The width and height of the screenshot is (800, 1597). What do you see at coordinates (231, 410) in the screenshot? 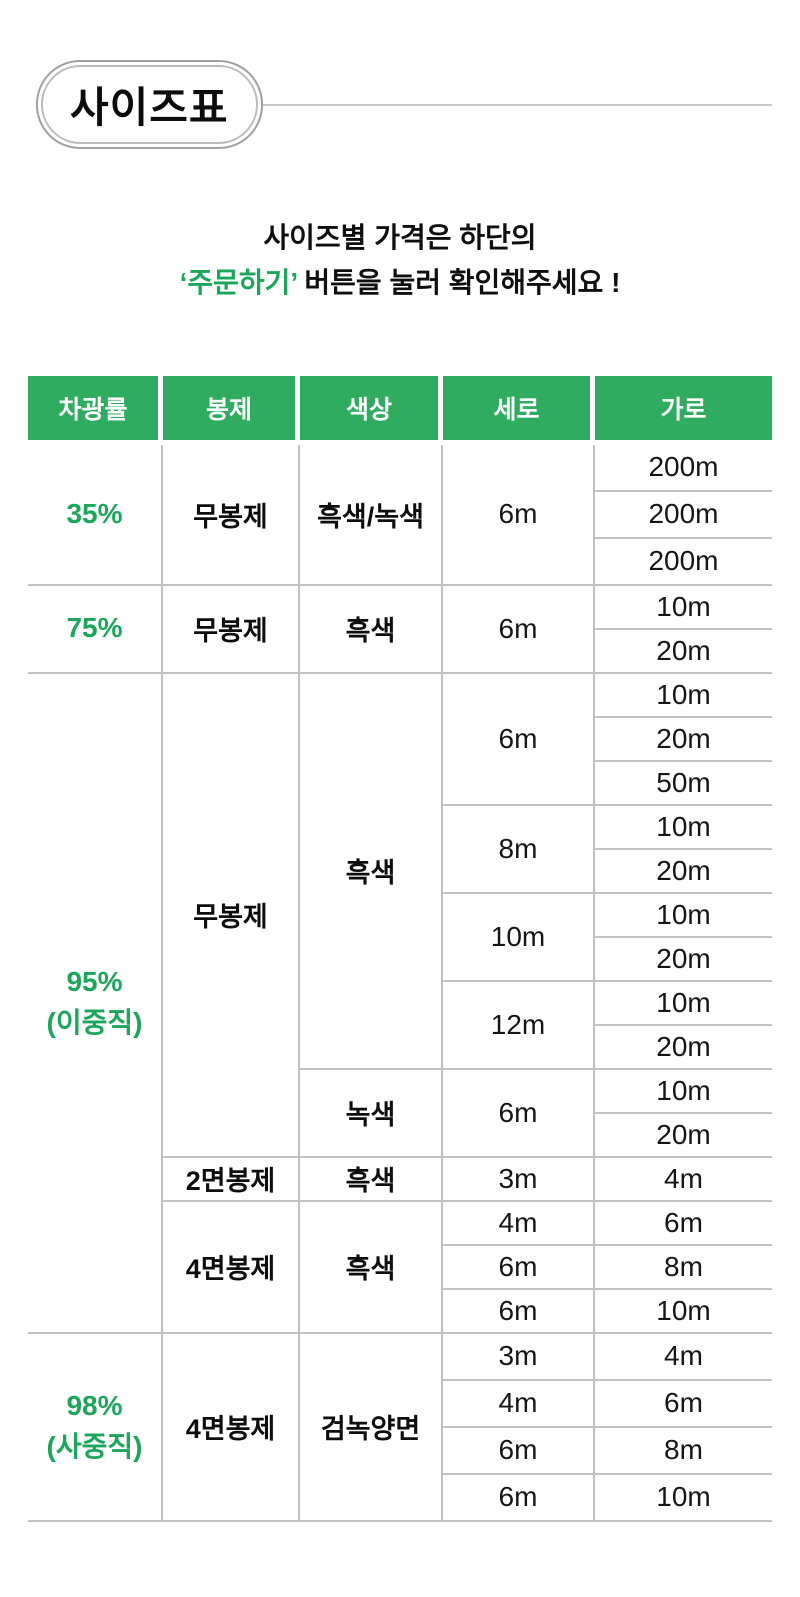
I see `col-header-sewing: 봉제` at bounding box center [231, 410].